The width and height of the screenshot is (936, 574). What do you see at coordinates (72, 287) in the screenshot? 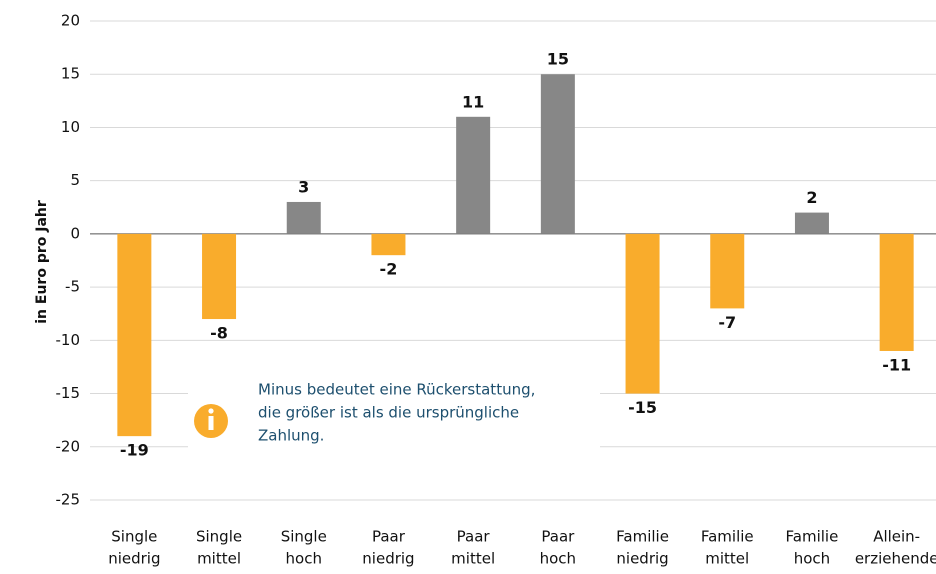
I see `y-tick-label: -5` at bounding box center [72, 287].